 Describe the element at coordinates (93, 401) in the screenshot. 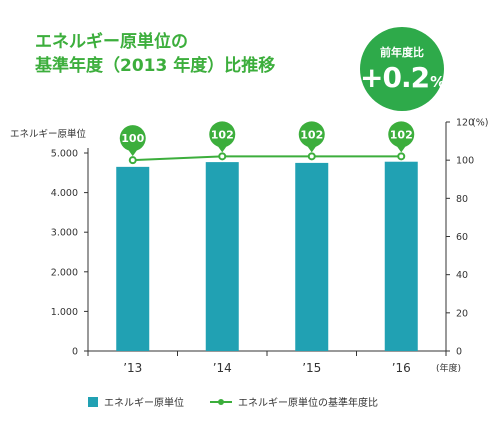

I see `legend-bar-swatch` at that location.